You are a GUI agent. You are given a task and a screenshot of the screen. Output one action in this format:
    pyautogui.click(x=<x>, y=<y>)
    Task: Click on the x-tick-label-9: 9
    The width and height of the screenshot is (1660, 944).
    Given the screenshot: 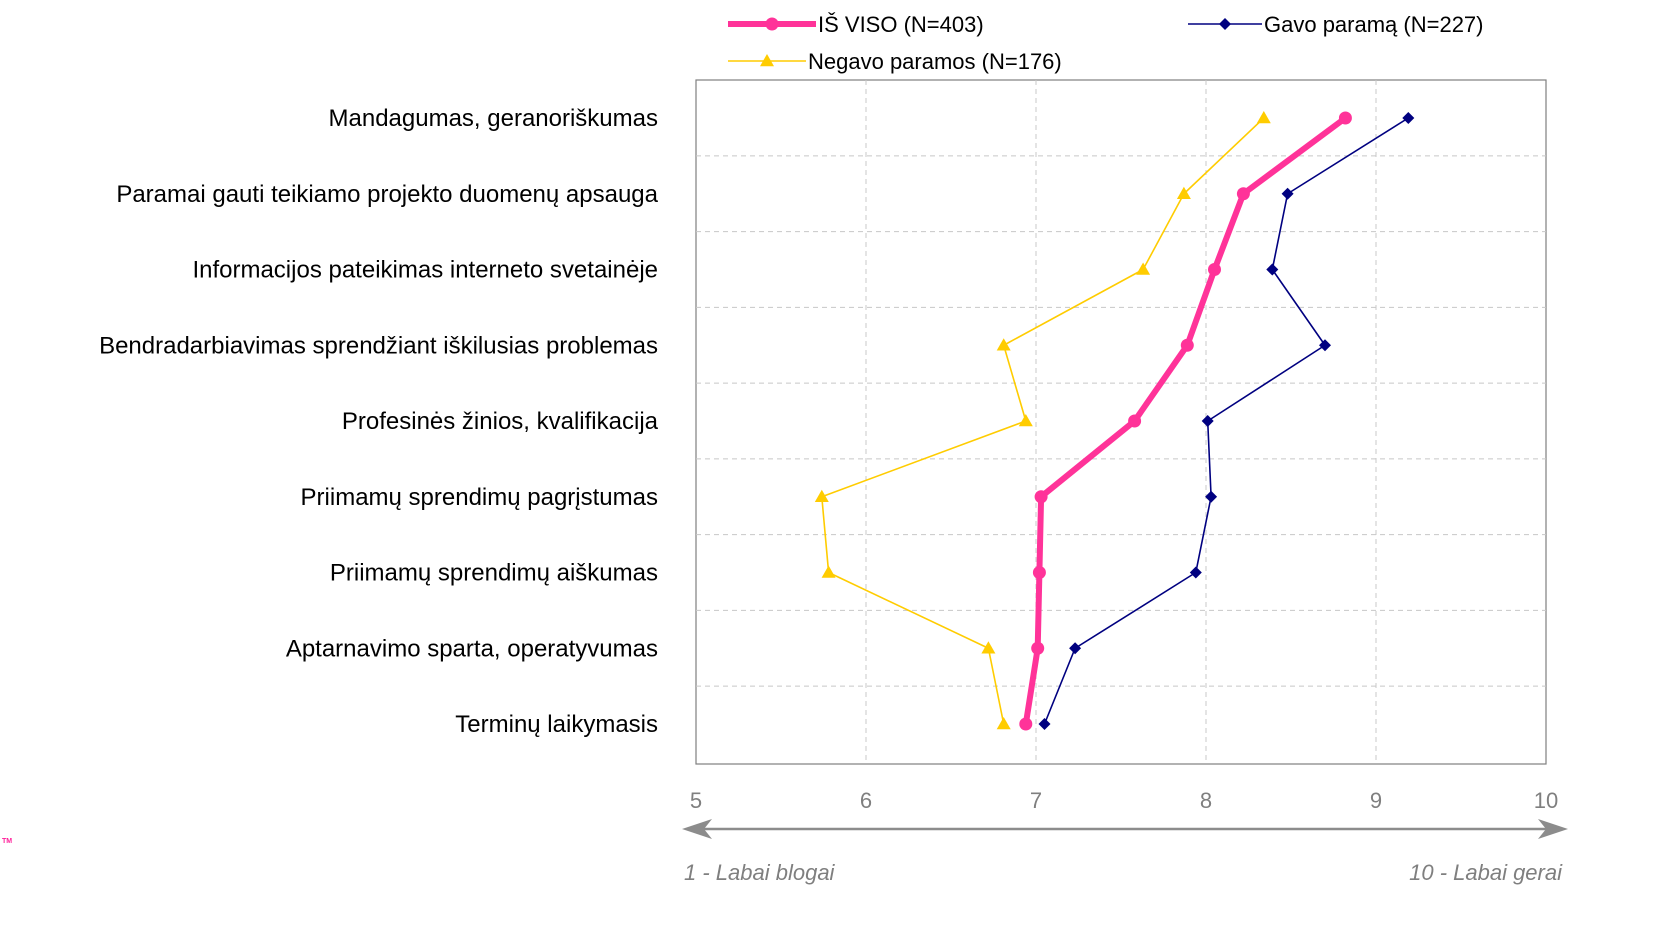 What is the action you would take?
    pyautogui.click(x=1376, y=800)
    